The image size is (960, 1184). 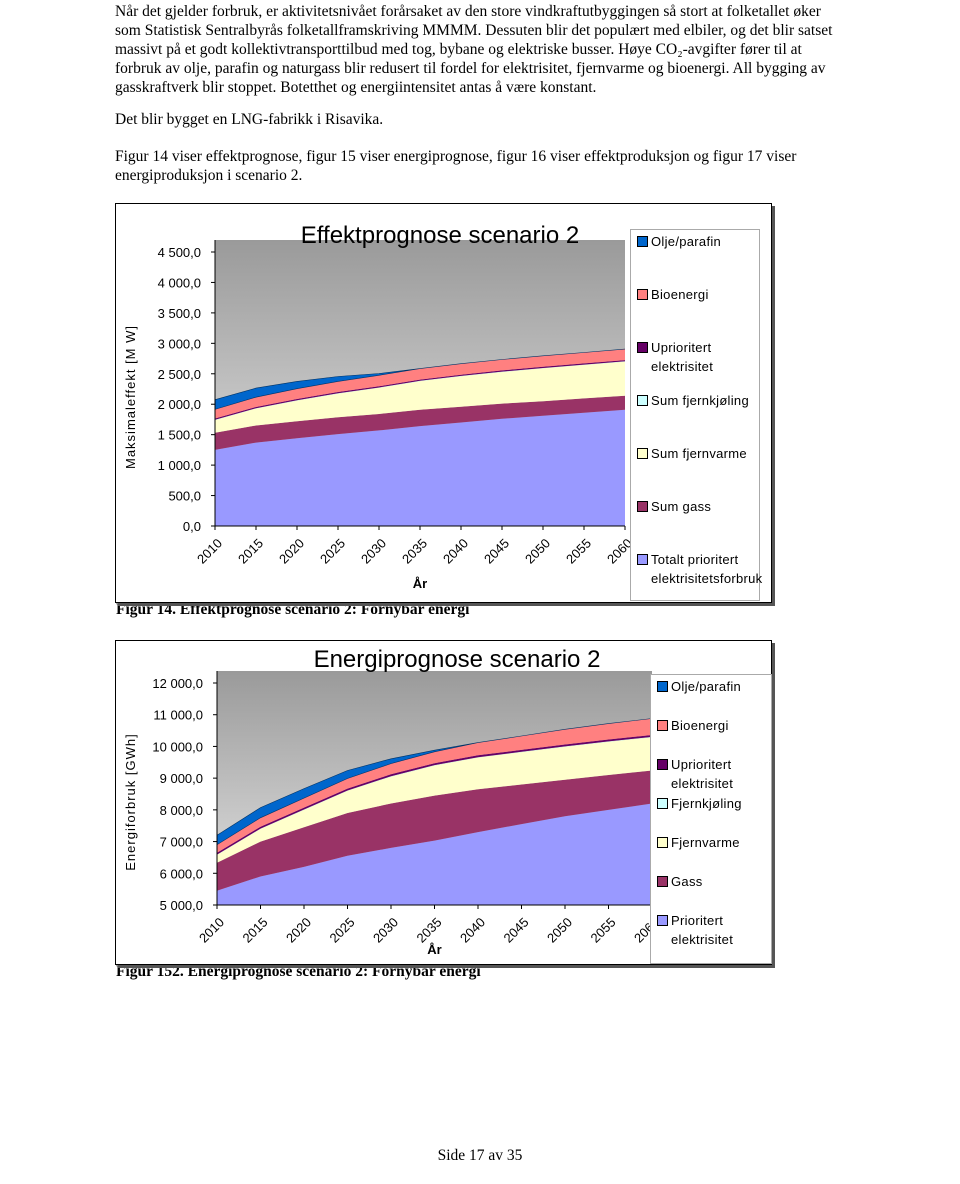 I want to click on y-tick-label: 1 000,0, so click(x=179, y=465).